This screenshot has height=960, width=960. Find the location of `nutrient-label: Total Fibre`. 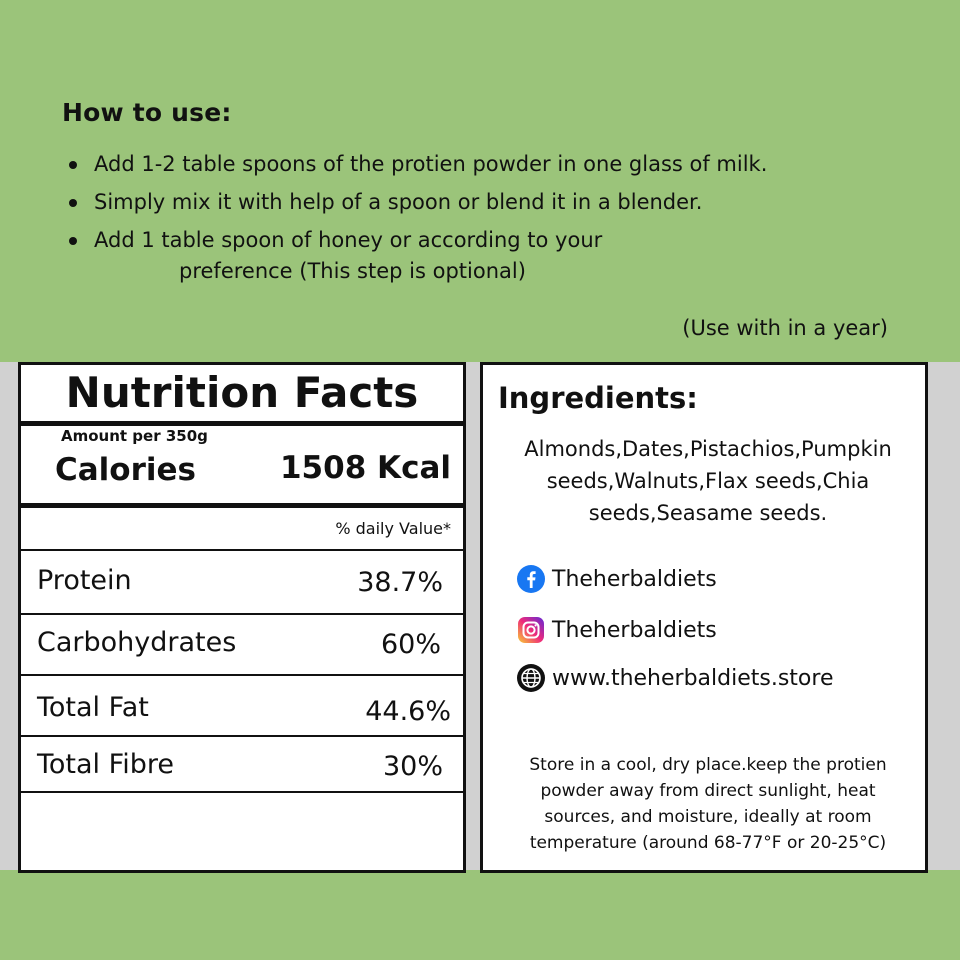

nutrient-label: Total Fibre is located at coordinates (105, 764).